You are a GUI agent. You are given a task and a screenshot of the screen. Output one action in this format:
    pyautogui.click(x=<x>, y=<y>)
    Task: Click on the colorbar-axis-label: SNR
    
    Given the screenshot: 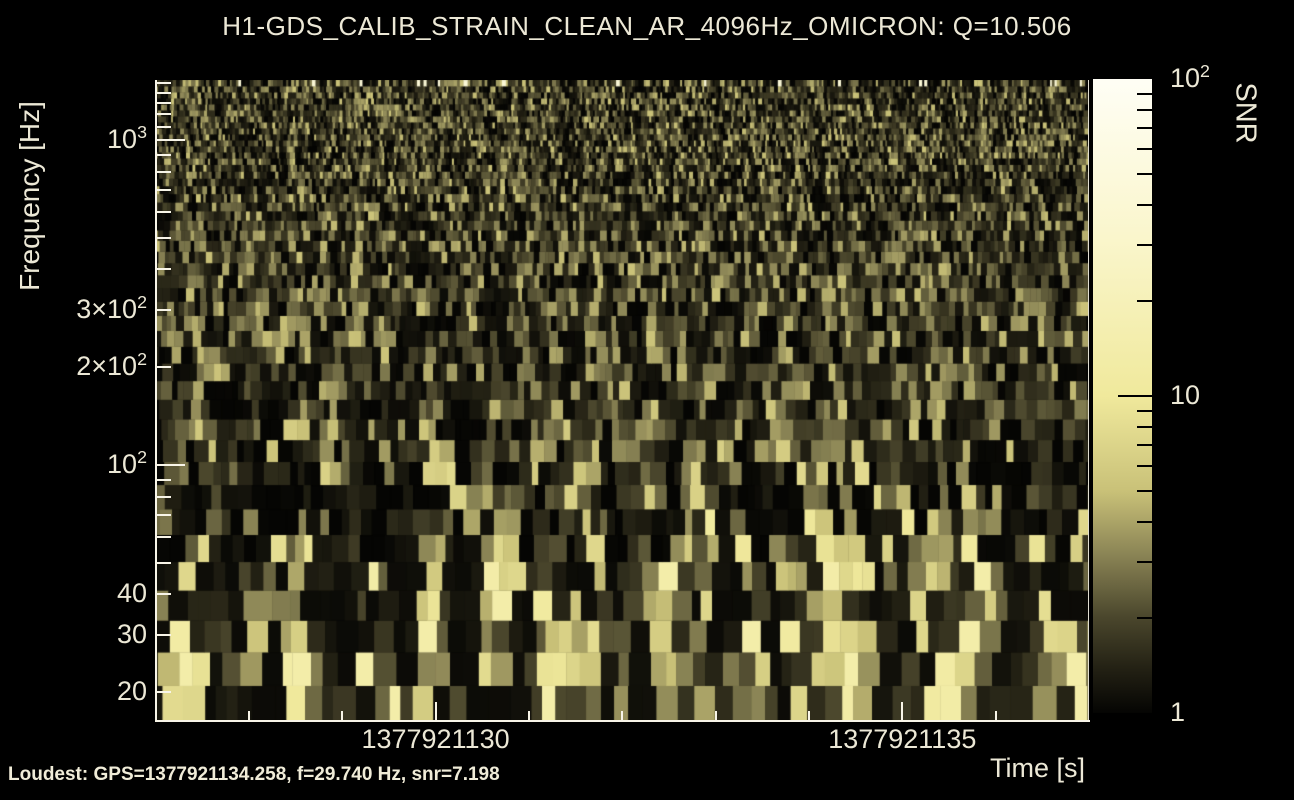 What is the action you would take?
    pyautogui.click(x=1245, y=113)
    